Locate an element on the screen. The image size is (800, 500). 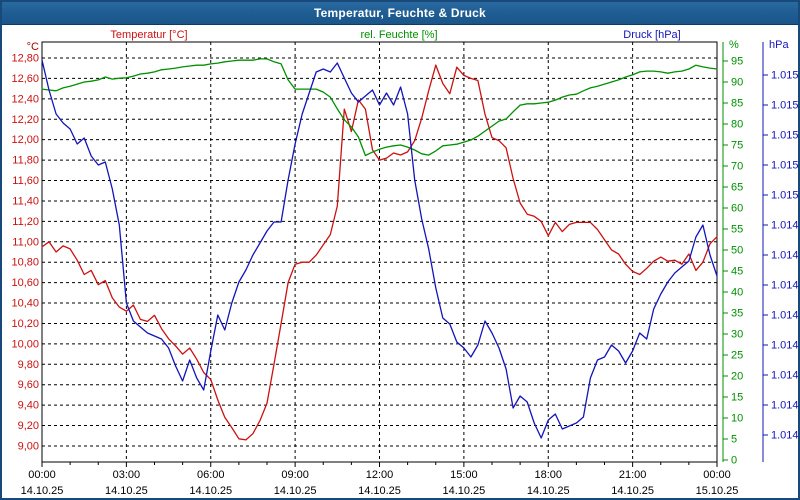
humidity-tick-label: 90 is located at coordinates (737, 83).